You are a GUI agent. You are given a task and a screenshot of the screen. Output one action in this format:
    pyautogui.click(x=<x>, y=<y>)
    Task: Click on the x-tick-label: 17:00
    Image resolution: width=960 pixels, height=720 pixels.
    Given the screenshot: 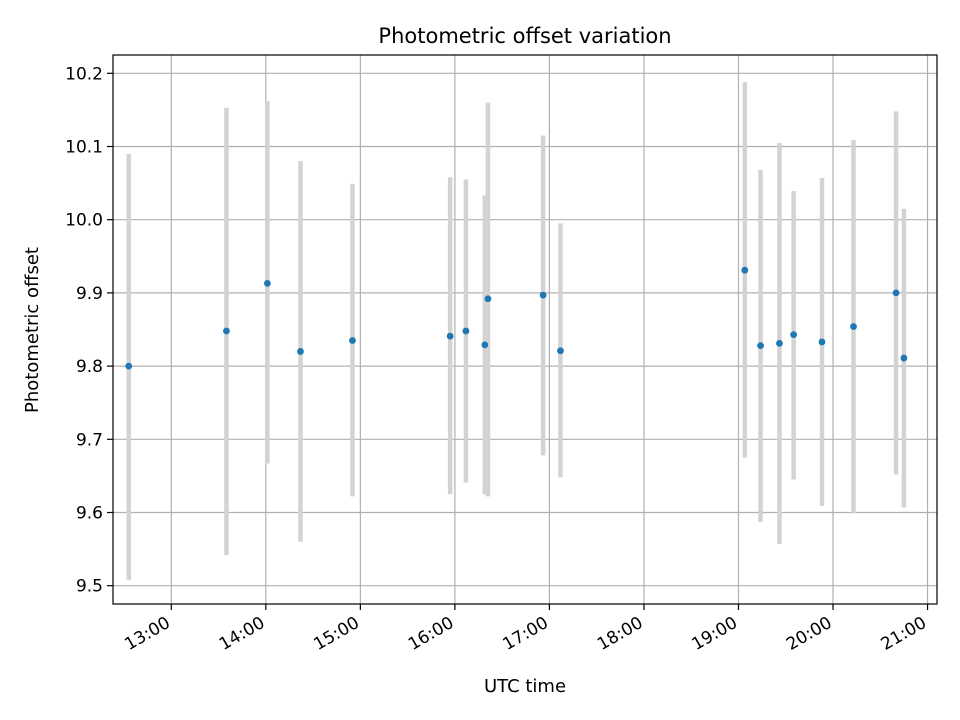 What is the action you would take?
    pyautogui.click(x=525, y=634)
    